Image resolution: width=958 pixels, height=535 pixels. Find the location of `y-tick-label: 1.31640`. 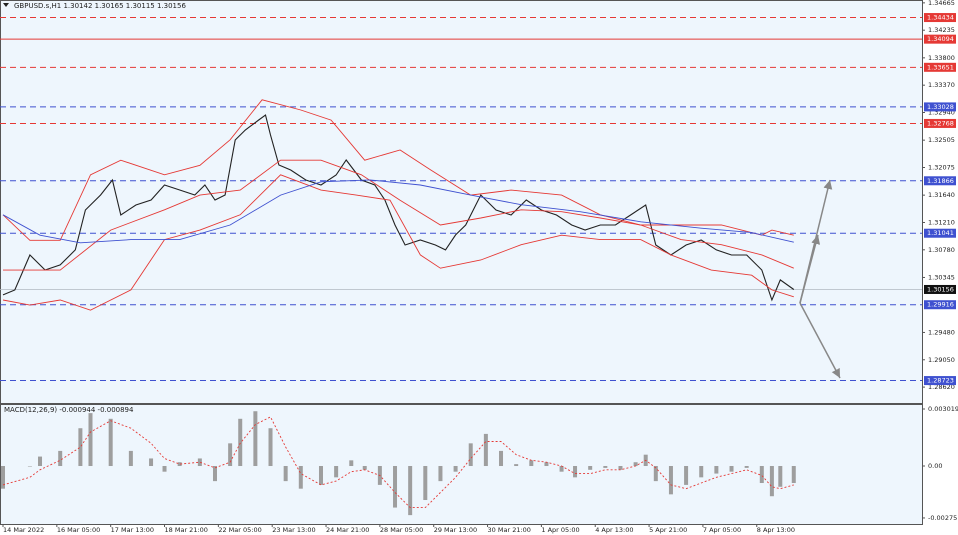

y-tick-label: 1.31640 is located at coordinates (941, 195).